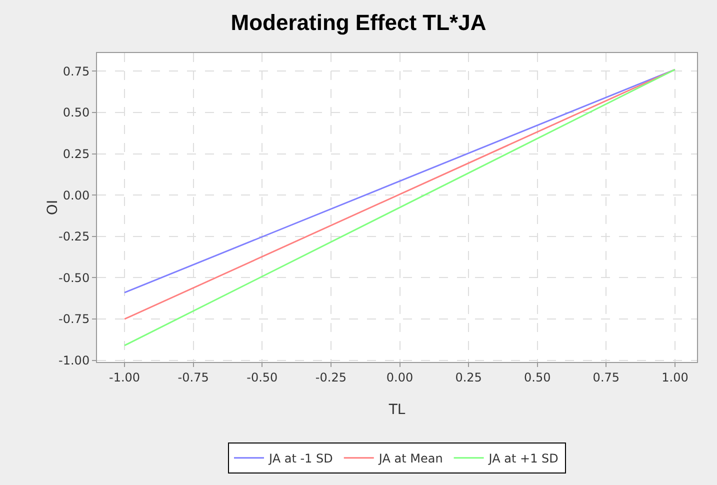 This screenshot has height=485, width=717. I want to click on x-tick-label: 1.00, so click(675, 377).